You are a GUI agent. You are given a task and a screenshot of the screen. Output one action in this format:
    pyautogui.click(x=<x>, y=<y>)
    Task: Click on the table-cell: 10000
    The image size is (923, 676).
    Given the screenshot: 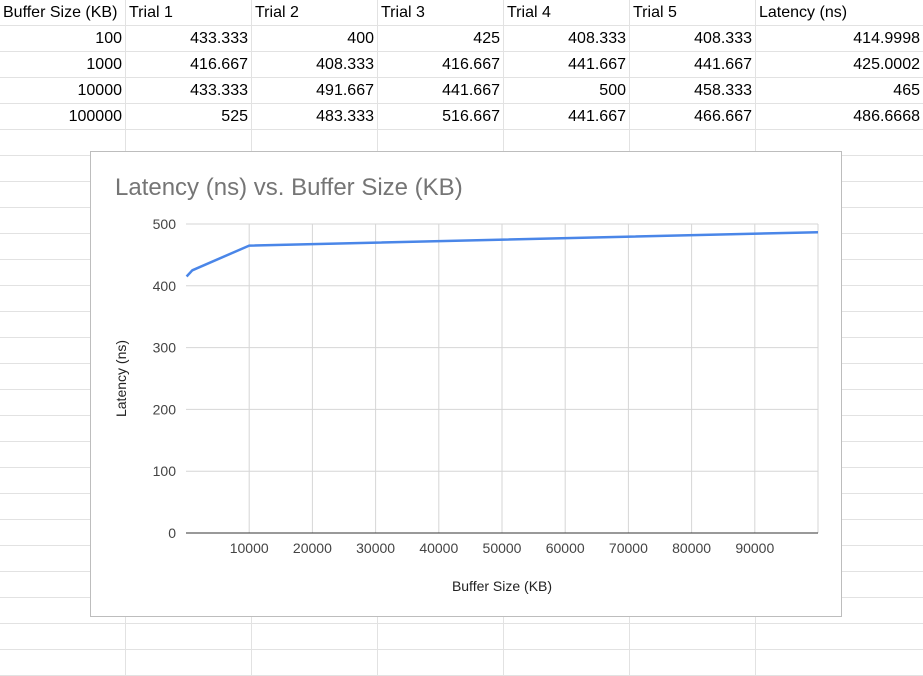 What is the action you would take?
    pyautogui.click(x=63, y=91)
    